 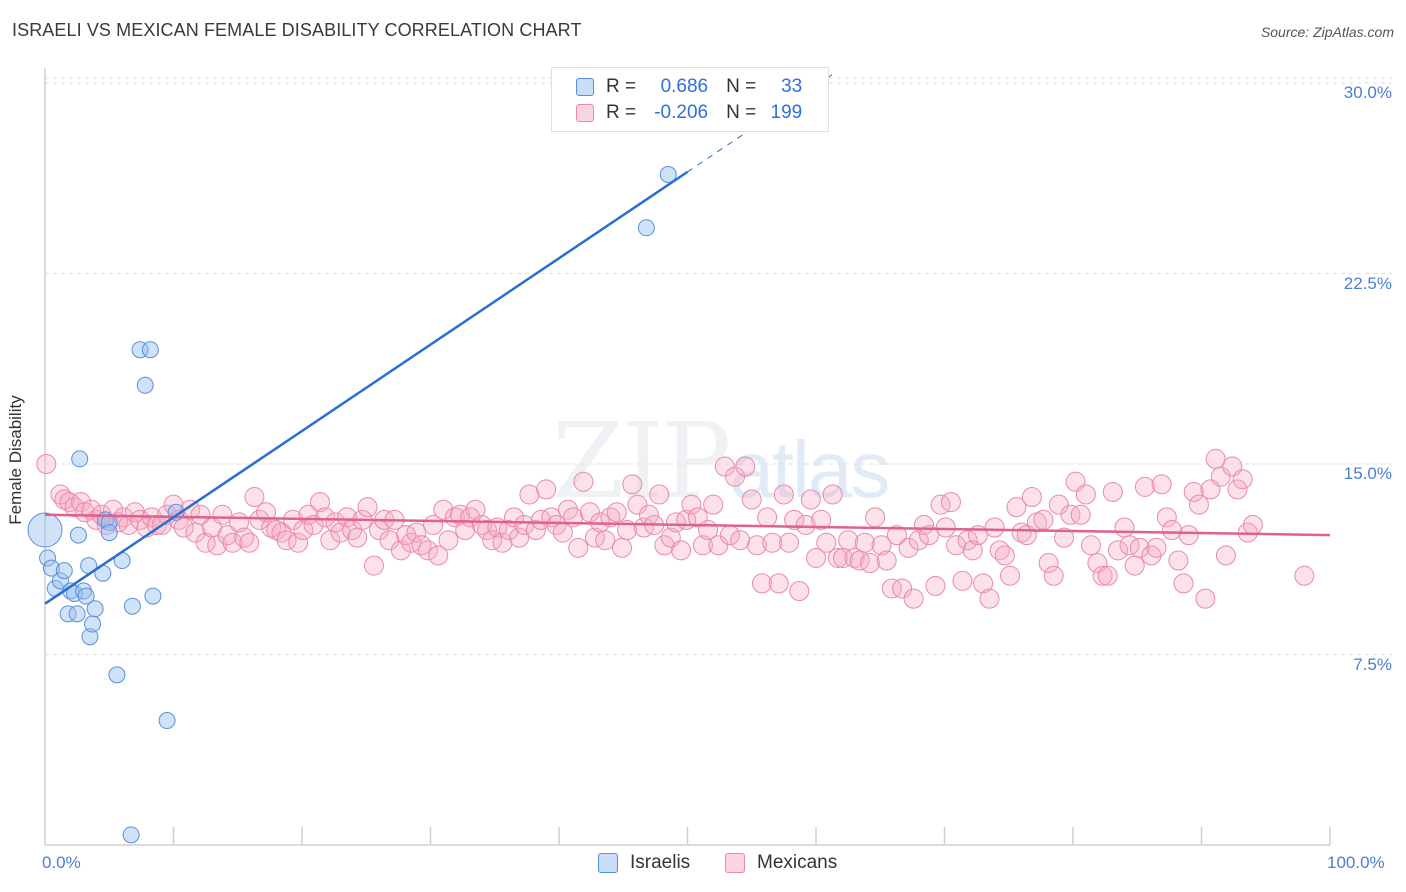 What do you see at coordinates (786, 112) in the screenshot?
I see `legend-n-value: 199` at bounding box center [786, 112].